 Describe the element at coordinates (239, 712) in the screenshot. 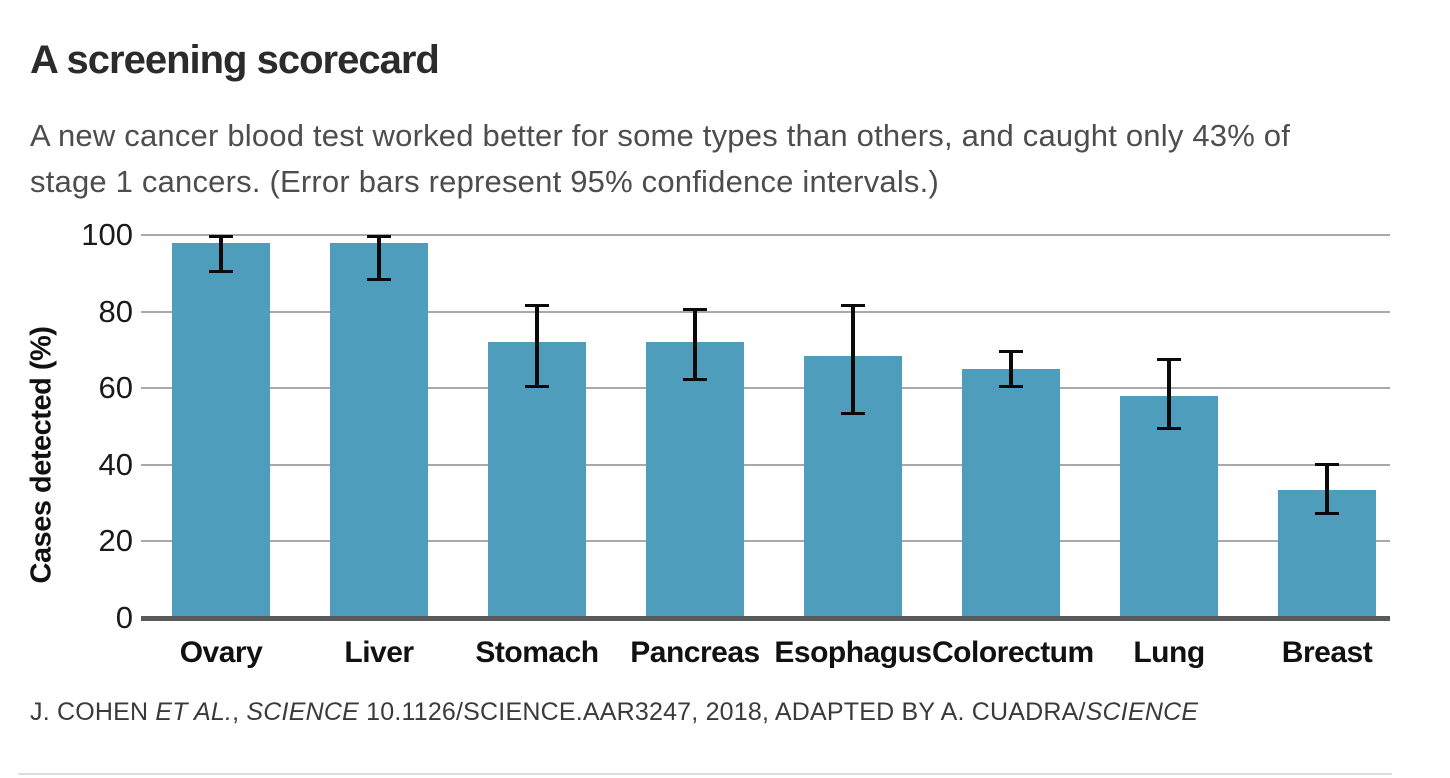

I see `credit-text-segment: ,` at that location.